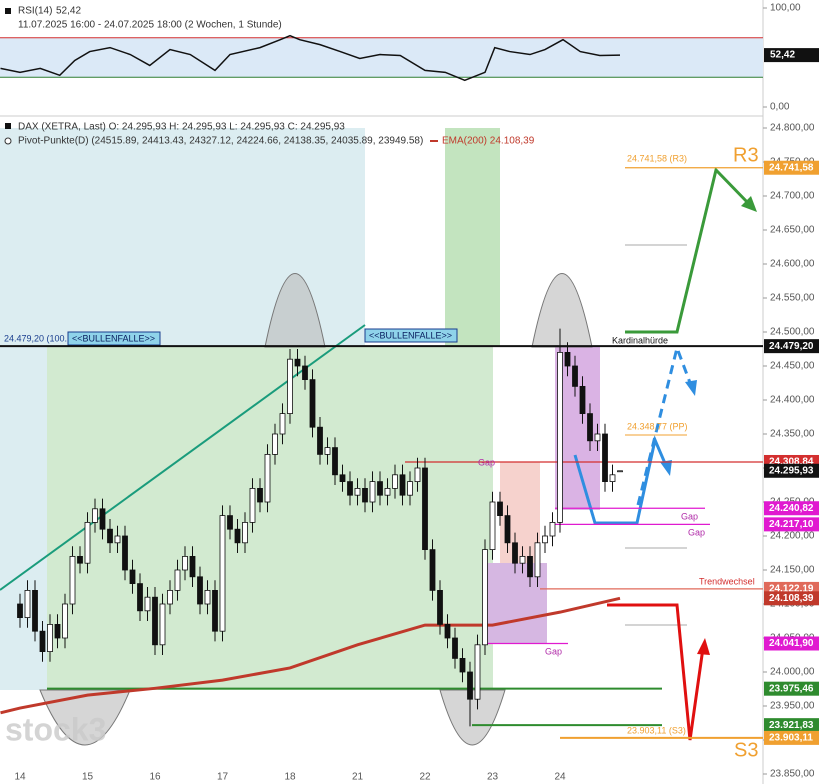  Describe the element at coordinates (55, 729) in the screenshot. I see `annotation: stock3` at that location.